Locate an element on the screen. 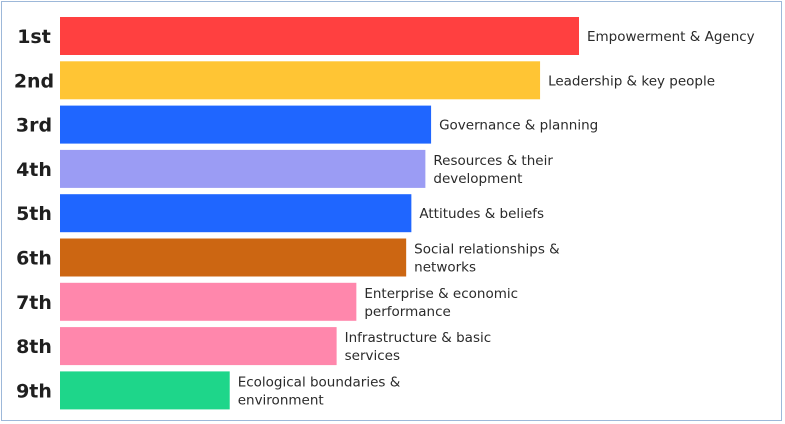 This screenshot has width=785, height=424. category-label: Resources & their is located at coordinates (493, 161).